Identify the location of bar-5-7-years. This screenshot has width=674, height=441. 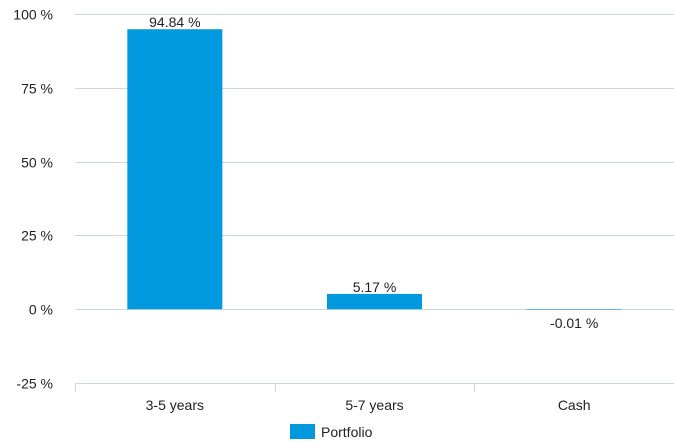
(374, 301).